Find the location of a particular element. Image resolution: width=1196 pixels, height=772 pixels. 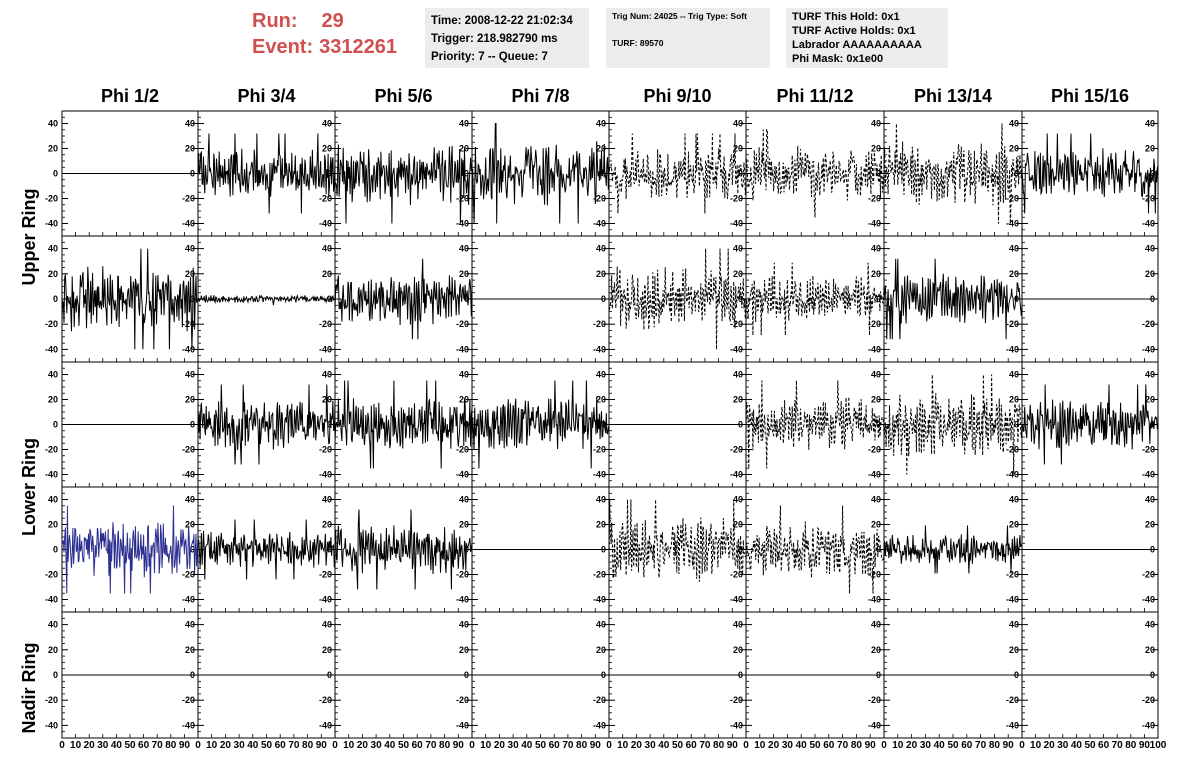

col-header-phi-15-16: Phi 15/16 is located at coordinates (1090, 96).